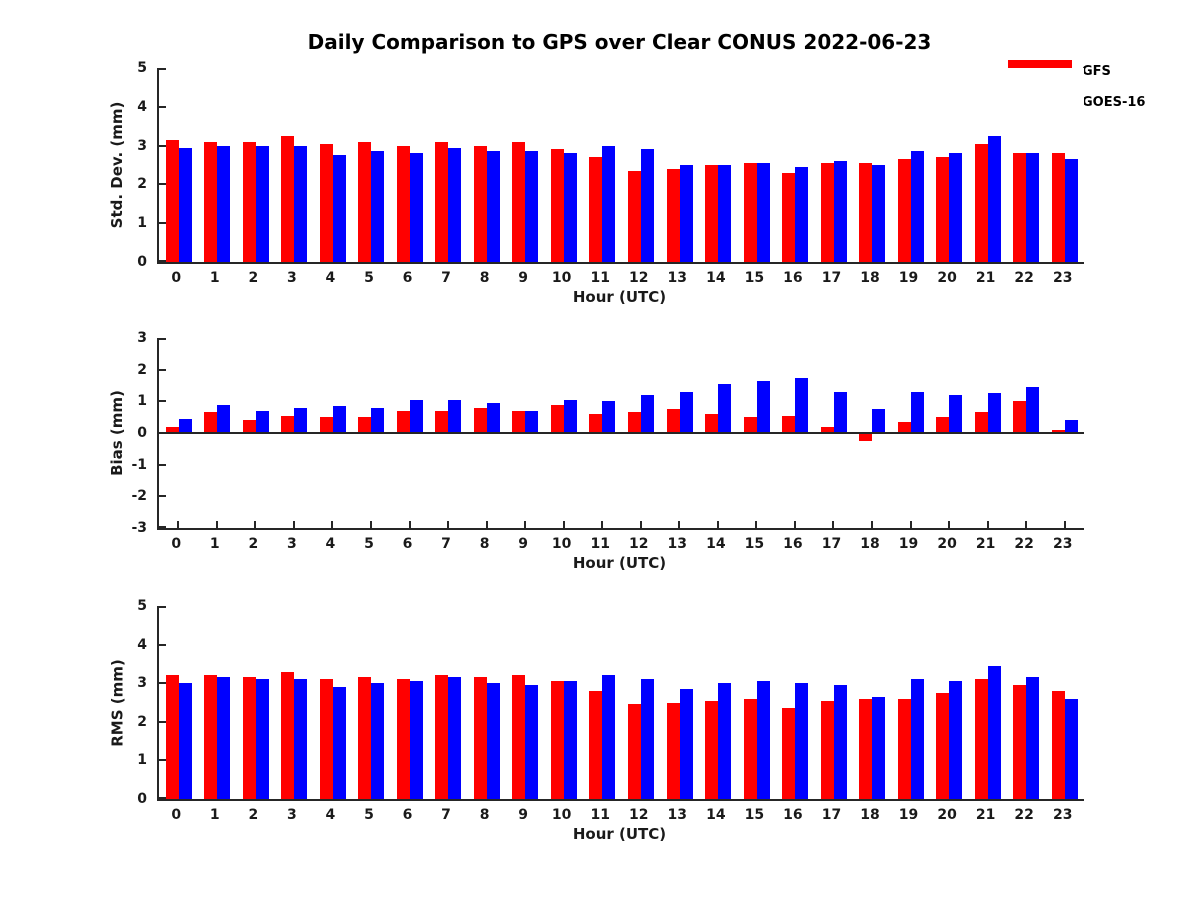 This screenshot has height=900, width=1200. I want to click on y-tick--1, so click(162, 464).